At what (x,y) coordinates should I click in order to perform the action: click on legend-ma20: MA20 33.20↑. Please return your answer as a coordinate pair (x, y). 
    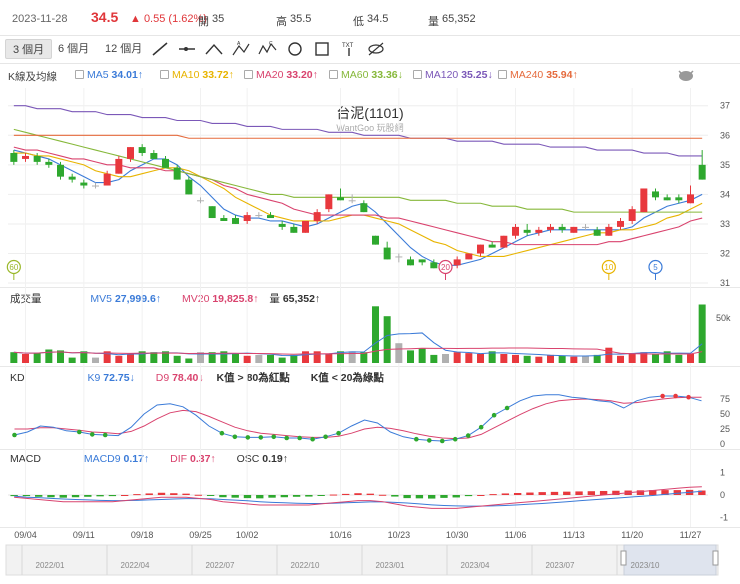
    Looking at the image, I should click on (281, 75).